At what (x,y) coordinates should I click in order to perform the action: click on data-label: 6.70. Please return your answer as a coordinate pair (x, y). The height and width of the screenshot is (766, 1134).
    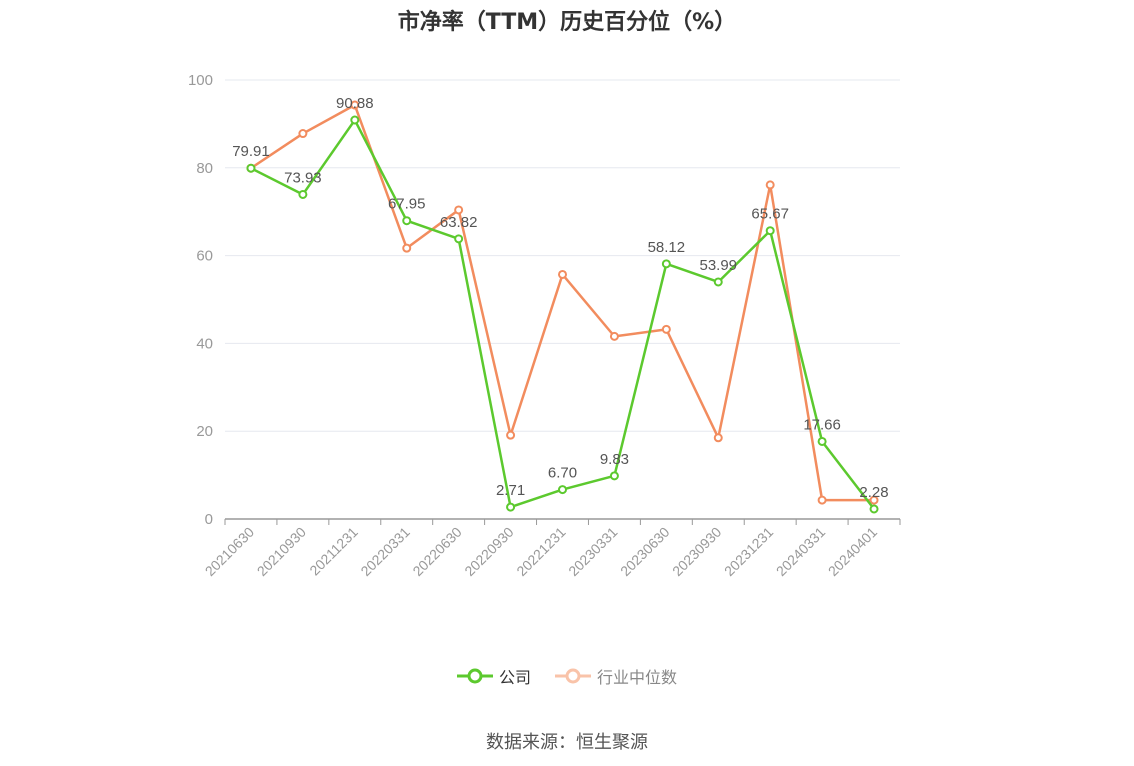
    Looking at the image, I should click on (562, 473).